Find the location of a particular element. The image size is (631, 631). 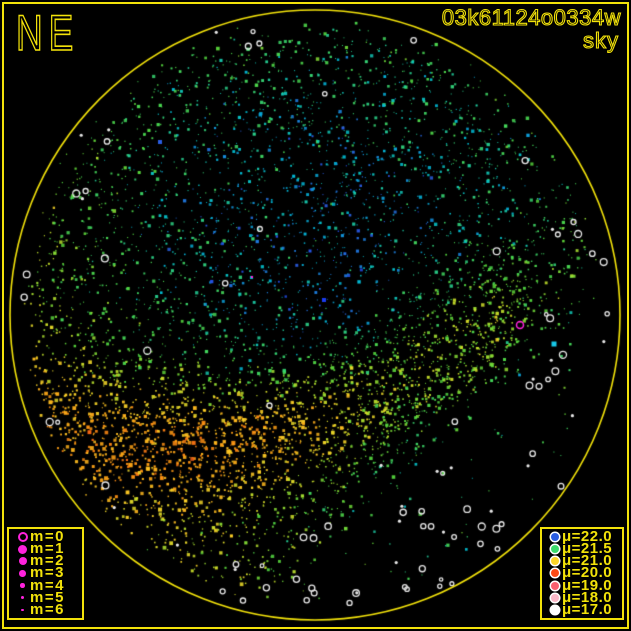

brightness-label: μ=18.0 is located at coordinates (587, 597).